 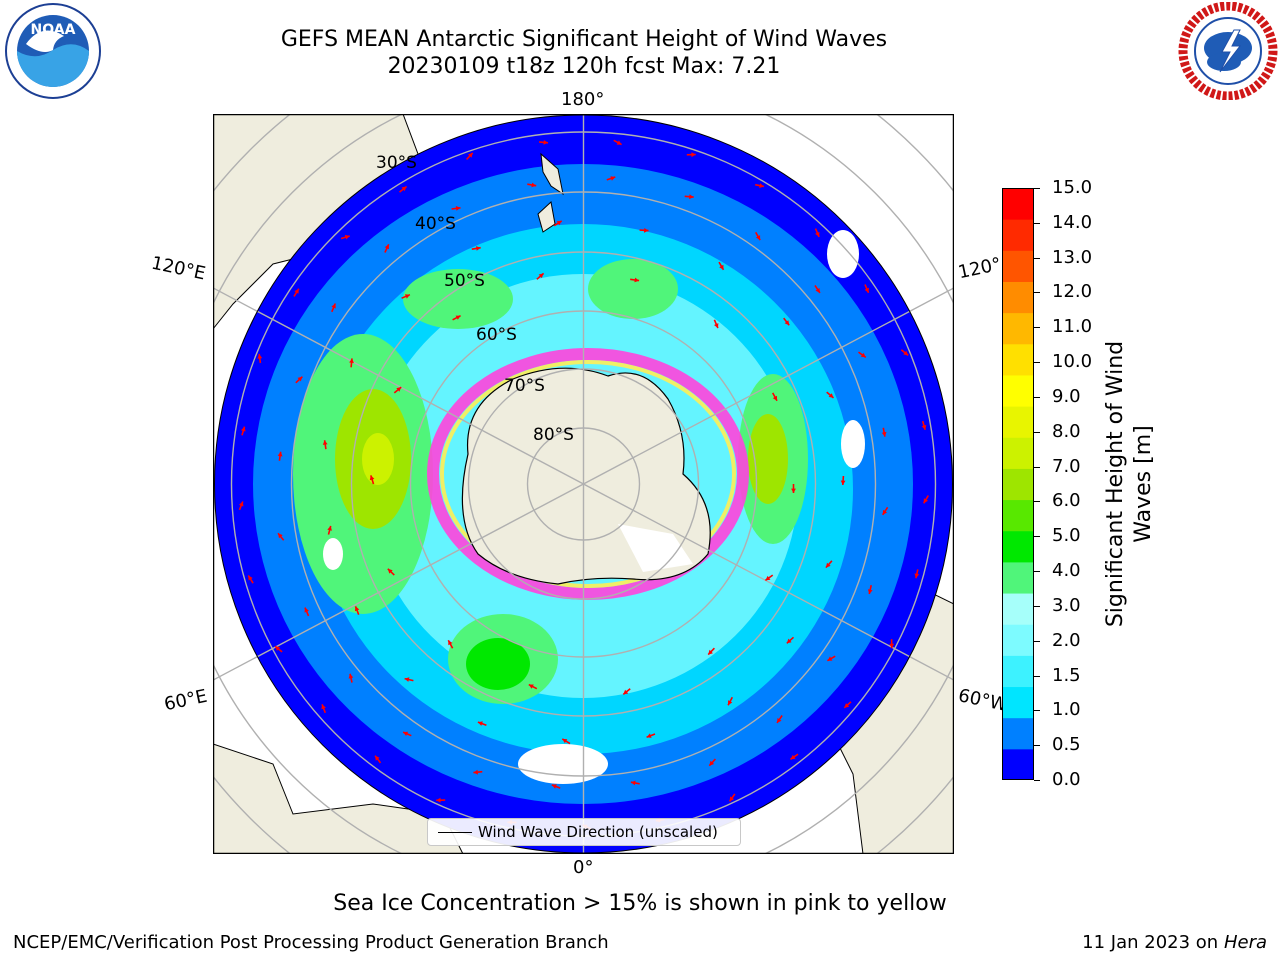 What do you see at coordinates (1245, 942) in the screenshot?
I see `footer-machine: Hera` at bounding box center [1245, 942].